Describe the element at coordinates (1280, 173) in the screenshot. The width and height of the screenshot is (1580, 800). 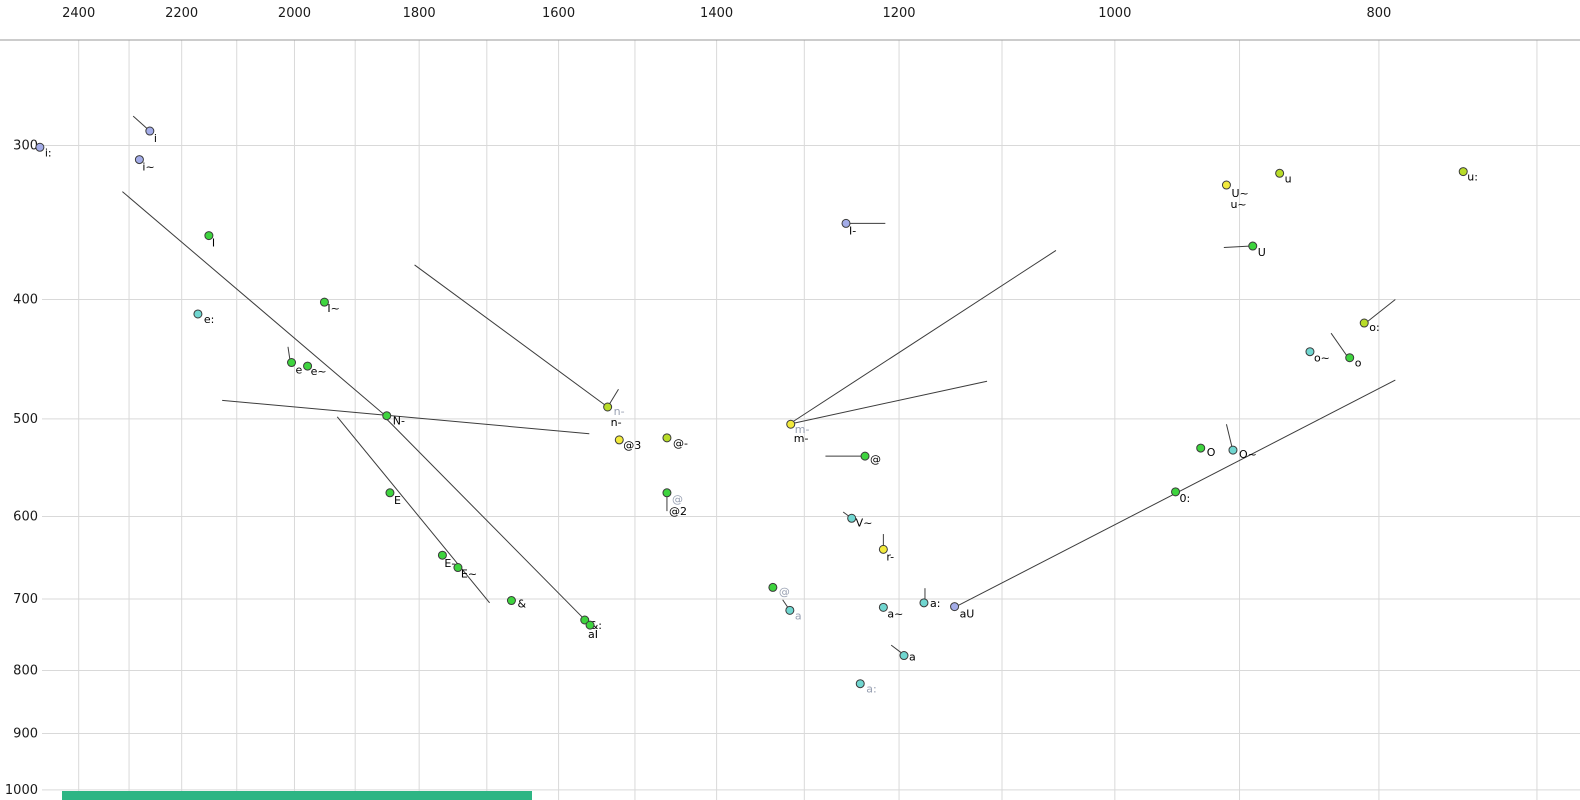
I see `vowel-point-32-u` at that location.